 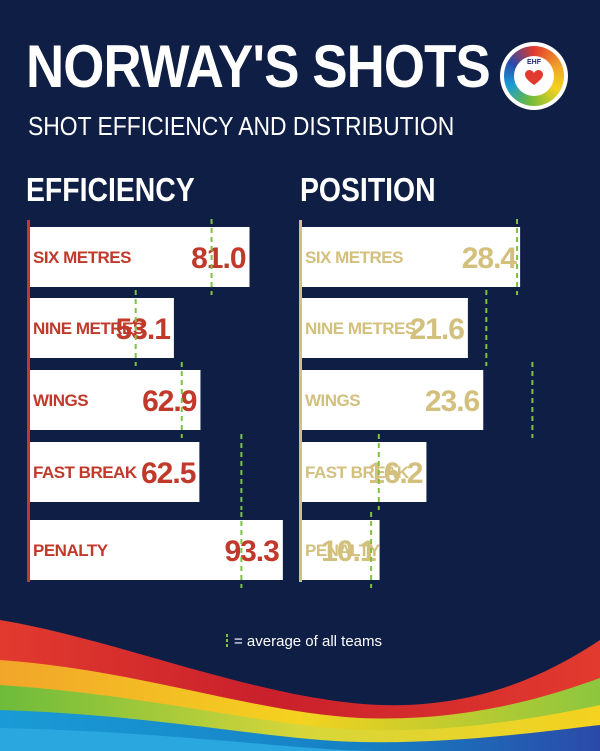 I want to click on position-heading: POSITION, so click(x=368, y=189).